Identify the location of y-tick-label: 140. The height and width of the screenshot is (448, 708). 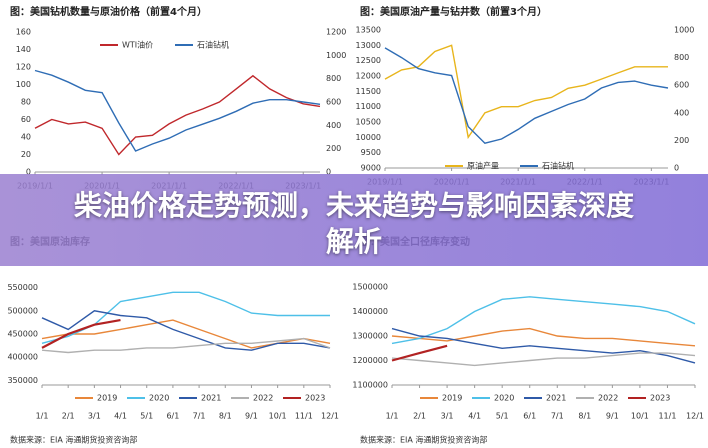
(23, 49).